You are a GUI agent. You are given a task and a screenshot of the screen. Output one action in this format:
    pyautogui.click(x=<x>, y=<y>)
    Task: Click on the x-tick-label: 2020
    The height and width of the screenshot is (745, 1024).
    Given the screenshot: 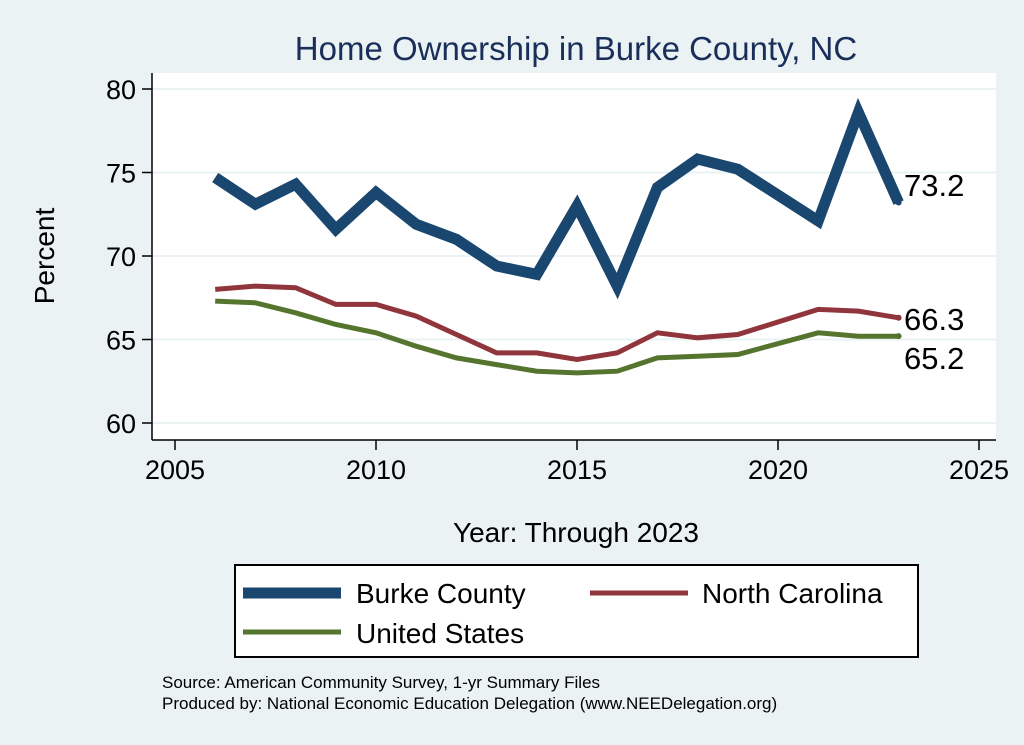 What is the action you would take?
    pyautogui.click(x=778, y=470)
    